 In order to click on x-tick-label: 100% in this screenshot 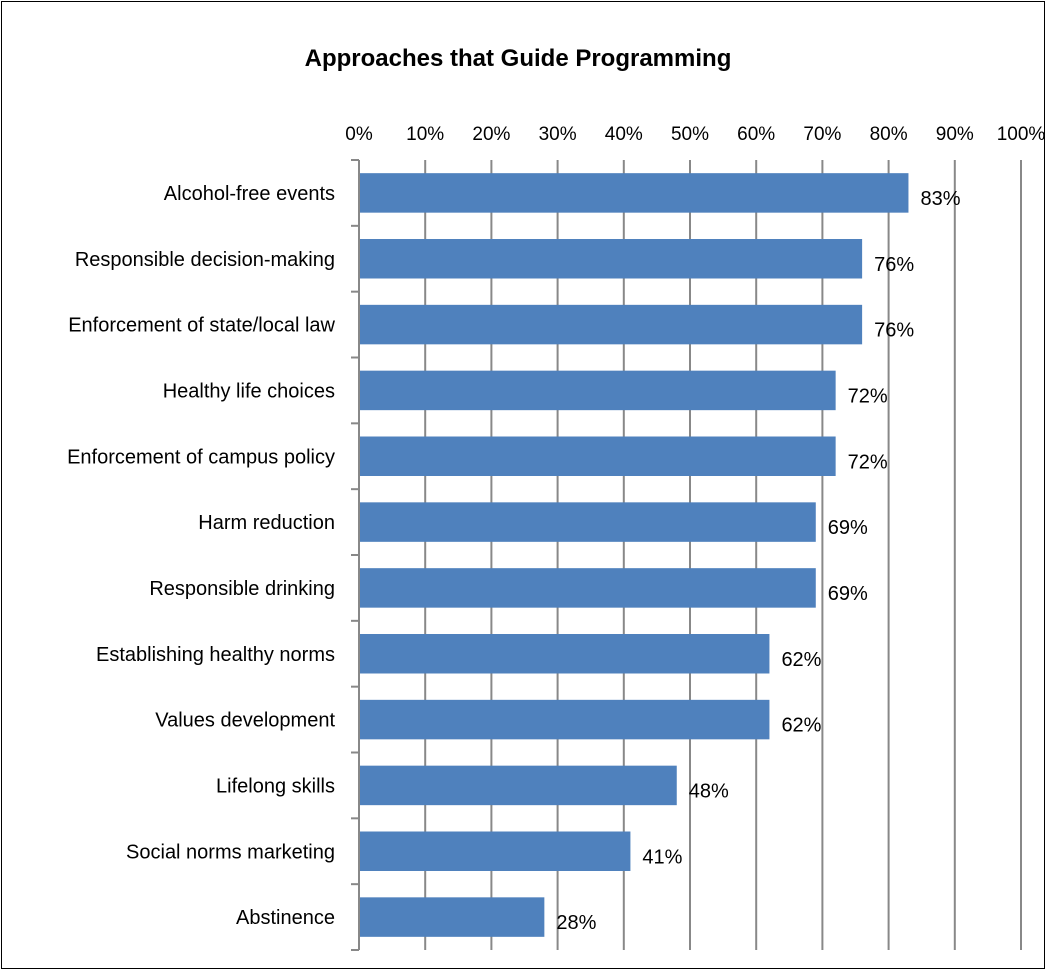, I will do `click(1021, 134)`.